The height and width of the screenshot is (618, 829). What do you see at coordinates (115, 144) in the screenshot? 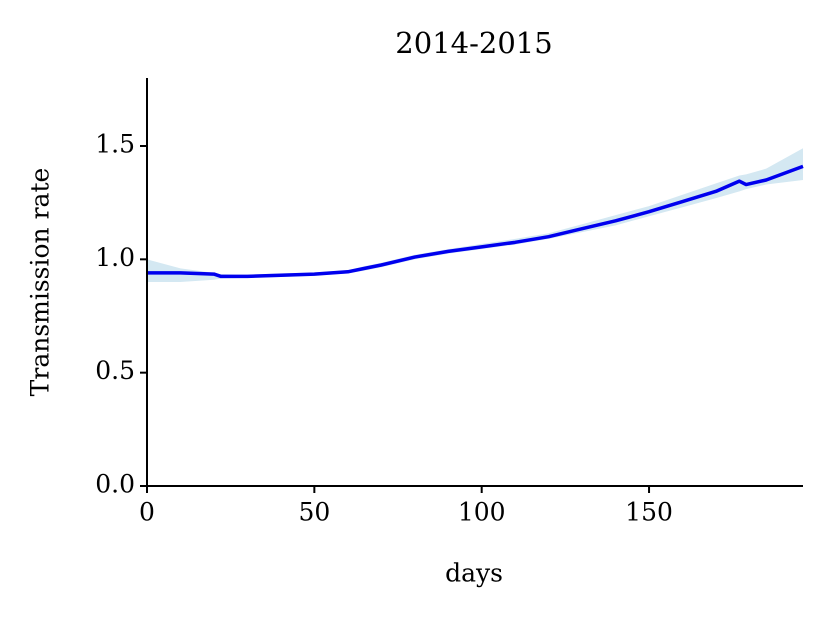
I see `y-tick-label: 1.5` at bounding box center [115, 144].